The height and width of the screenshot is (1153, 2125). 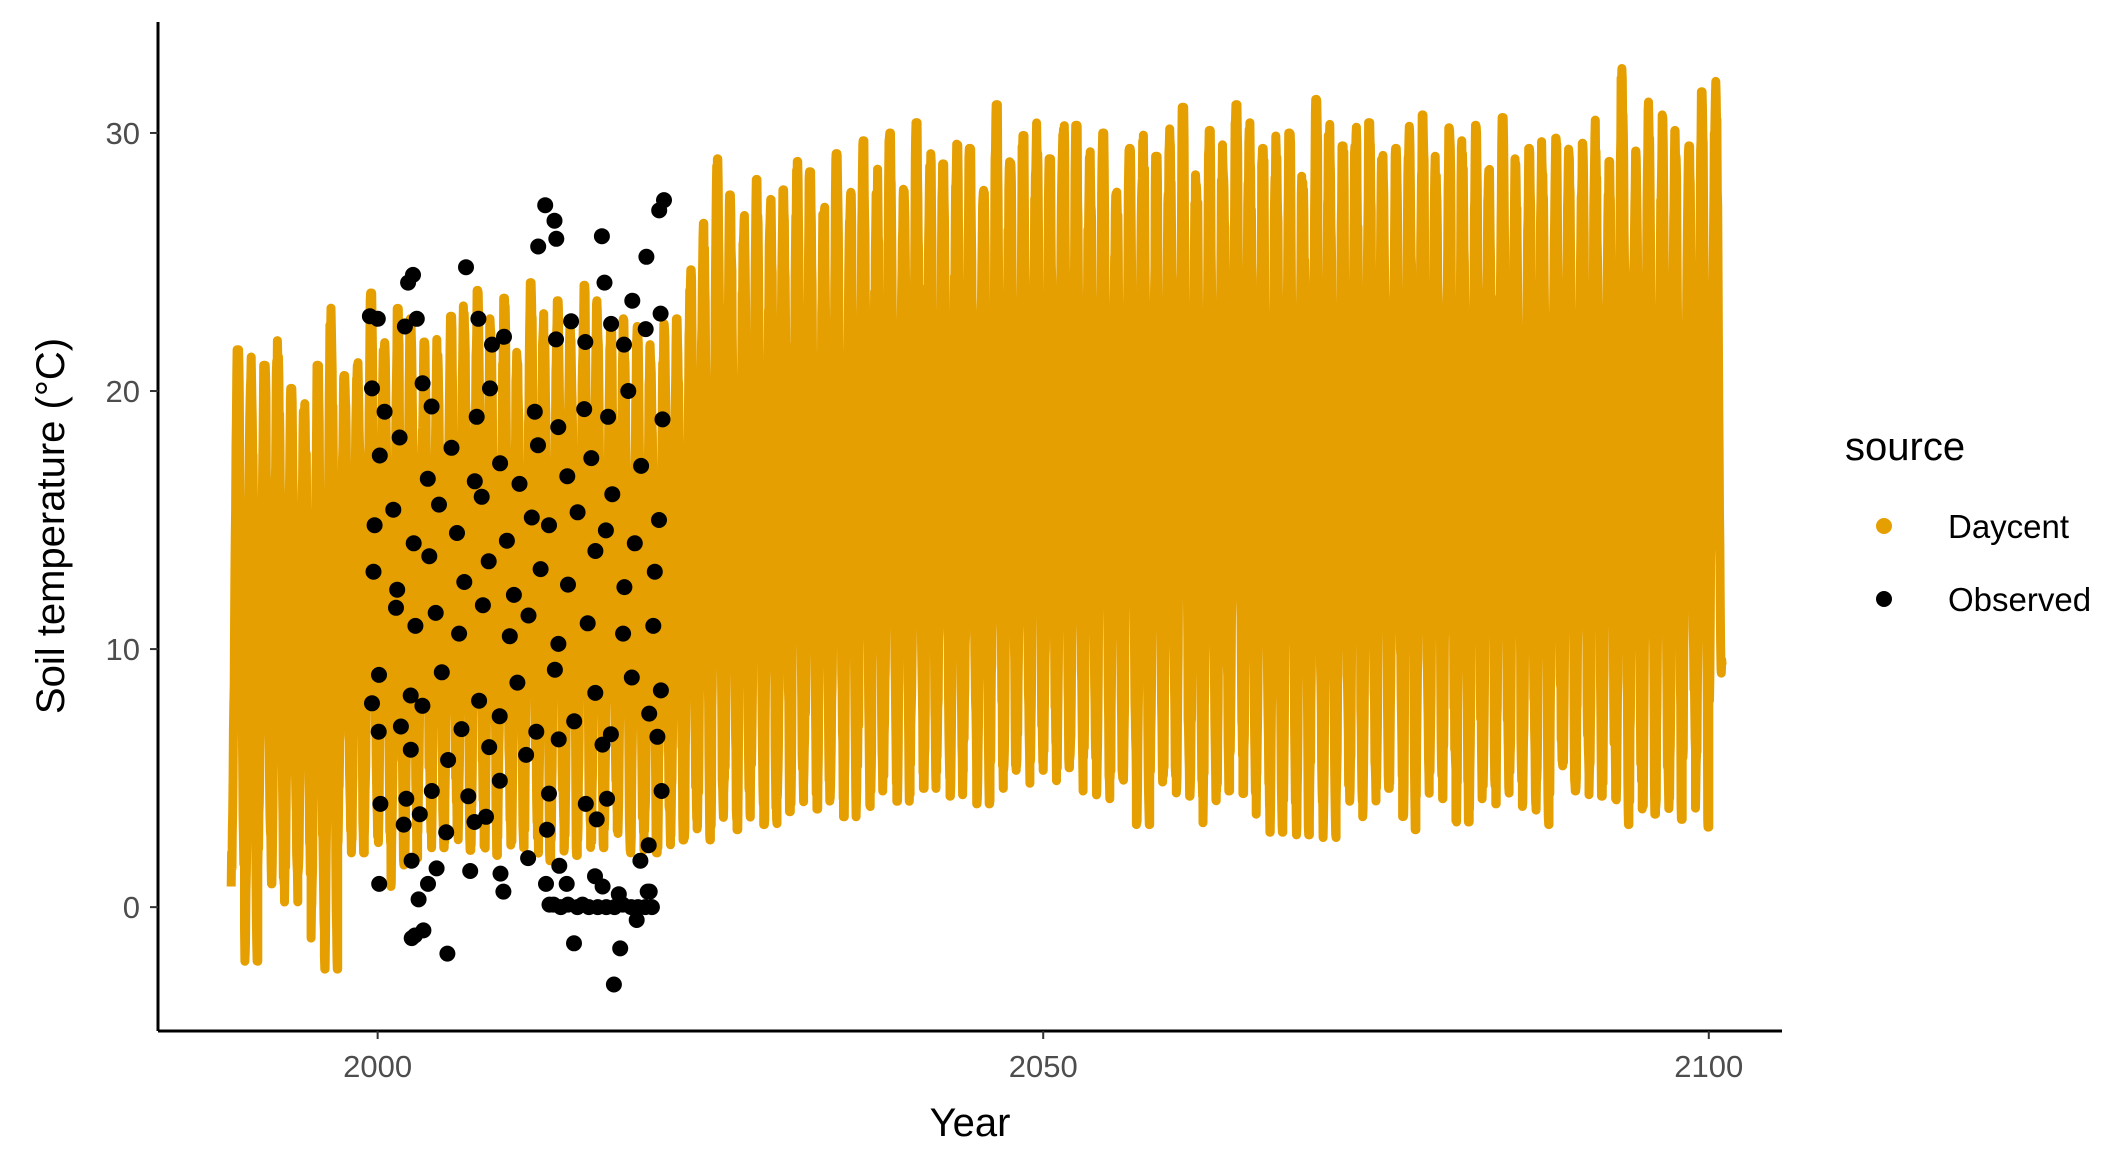 What do you see at coordinates (123, 133) in the screenshot?
I see `y-tick-label: 30` at bounding box center [123, 133].